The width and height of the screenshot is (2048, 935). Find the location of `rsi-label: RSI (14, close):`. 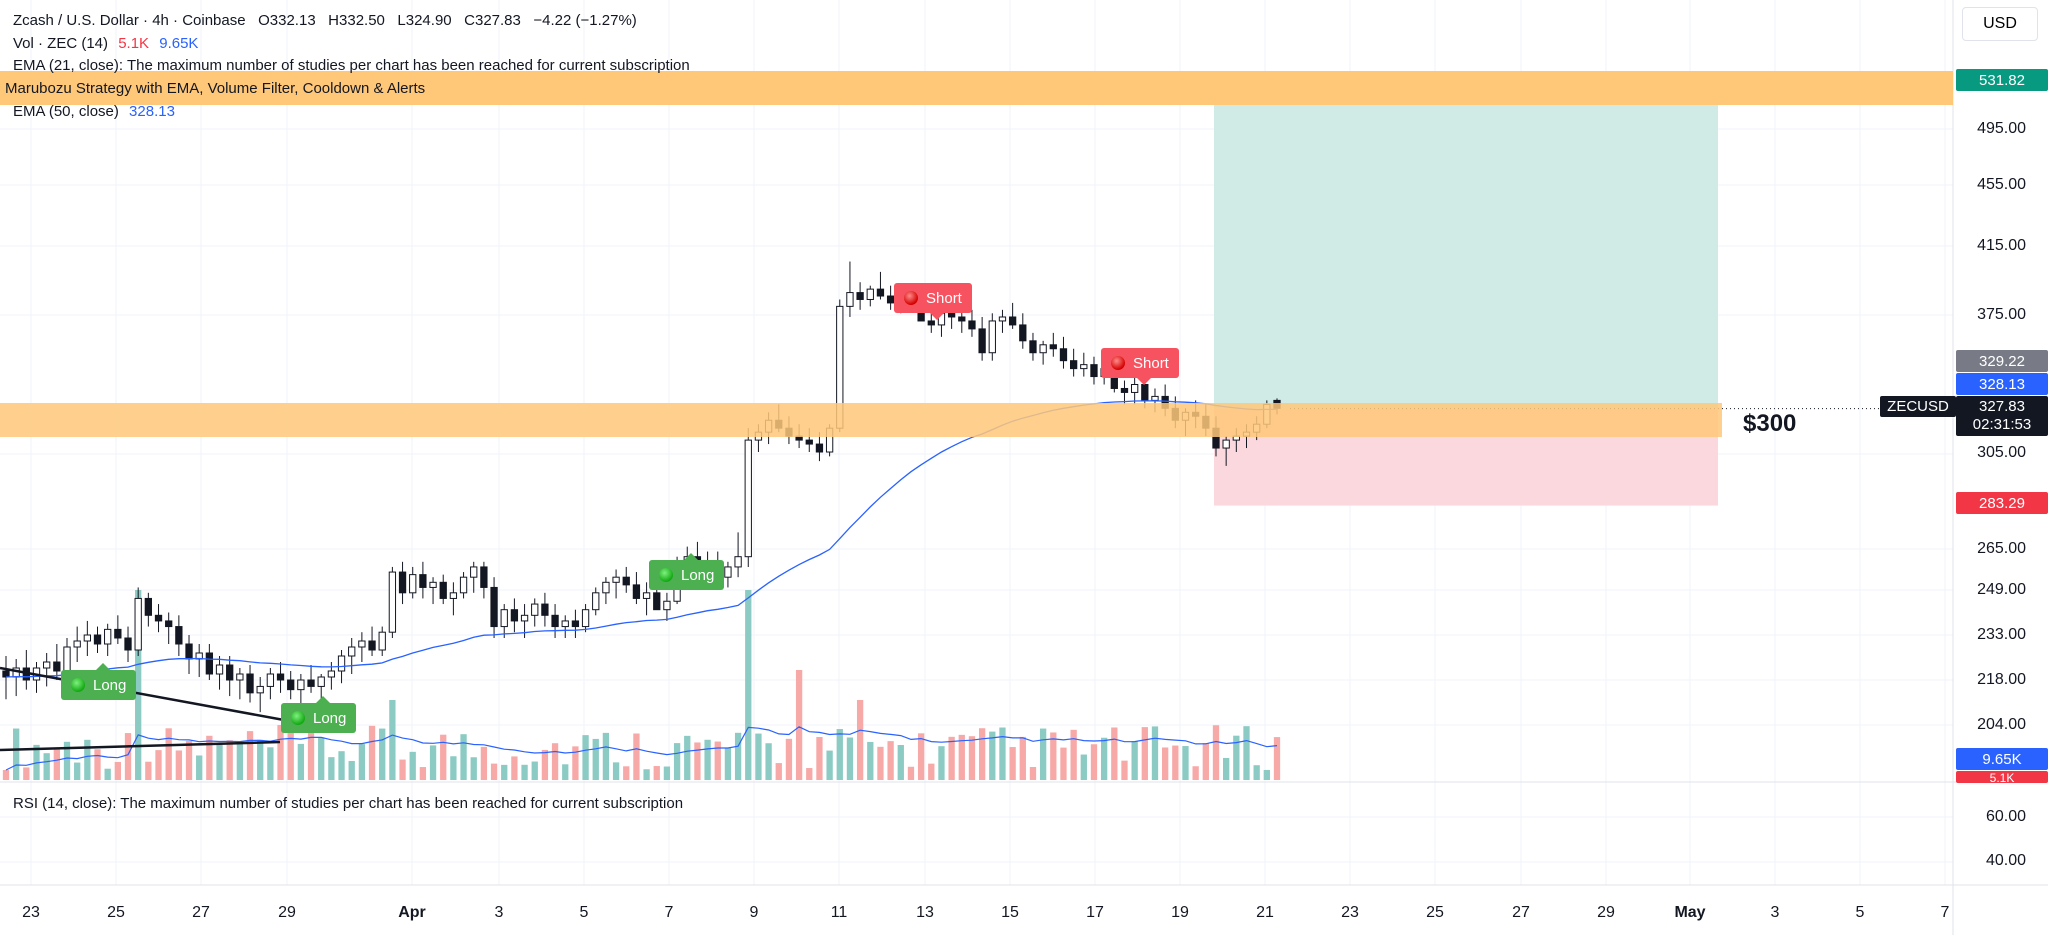

rsi-label: RSI (14, close): is located at coordinates (65, 803).